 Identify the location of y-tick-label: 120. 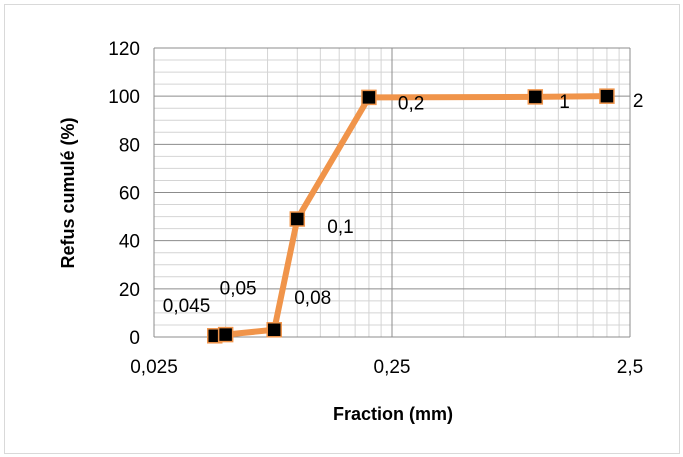
(124, 49).